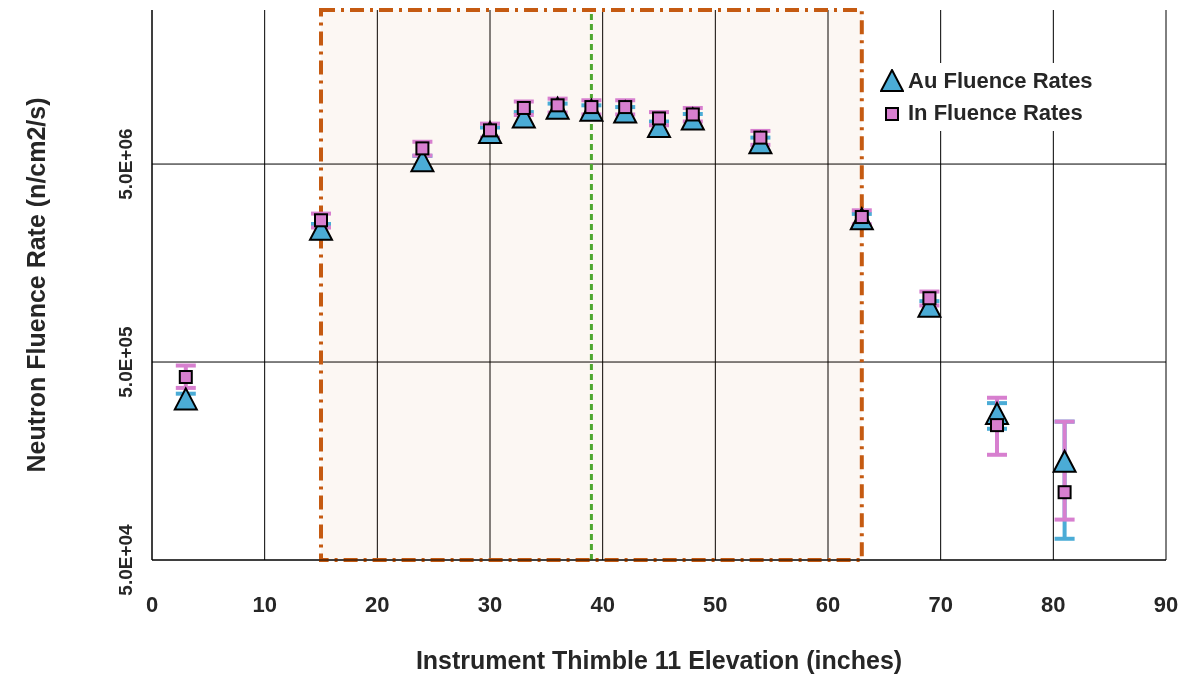 The height and width of the screenshot is (677, 1183). What do you see at coordinates (125, 361) in the screenshot?
I see `y-tick-label: 5.0E+05` at bounding box center [125, 361].